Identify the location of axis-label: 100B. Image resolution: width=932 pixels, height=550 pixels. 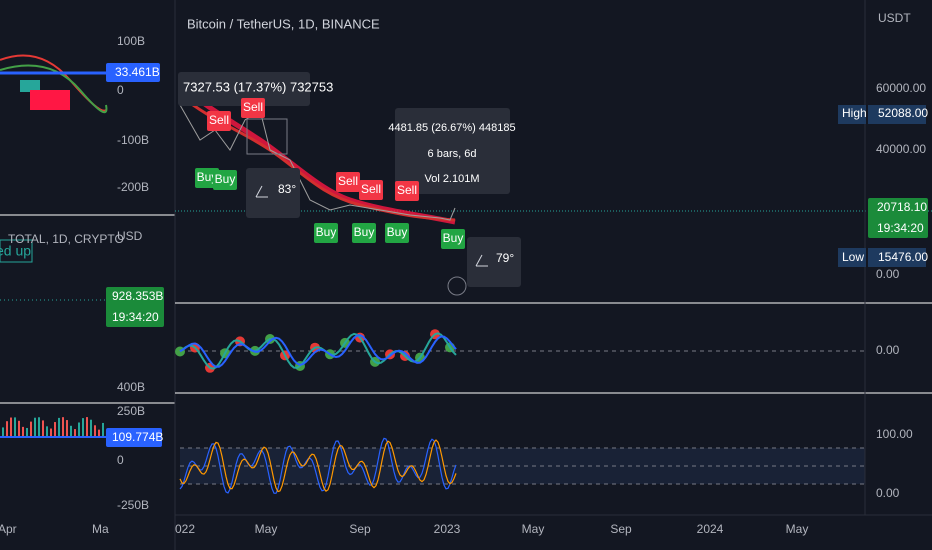
(131, 41).